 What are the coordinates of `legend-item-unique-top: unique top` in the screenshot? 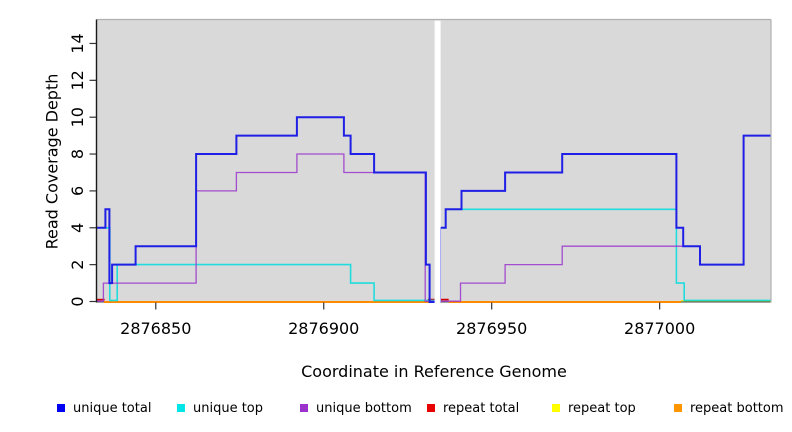 It's located at (220, 408).